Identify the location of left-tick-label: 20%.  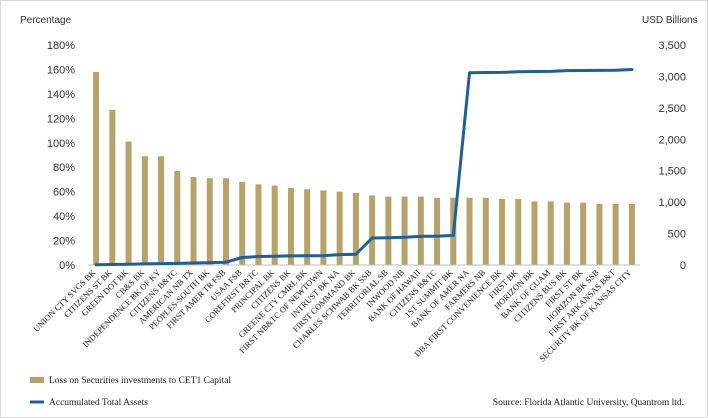
(64, 242).